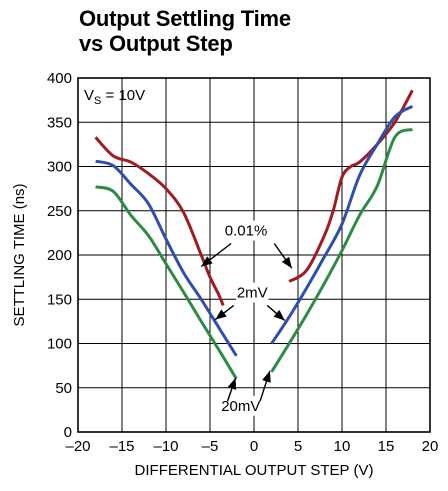 Image resolution: width=448 pixels, height=491 pixels. Describe the element at coordinates (254, 446) in the screenshot. I see `x-tick-label: 0` at that location.